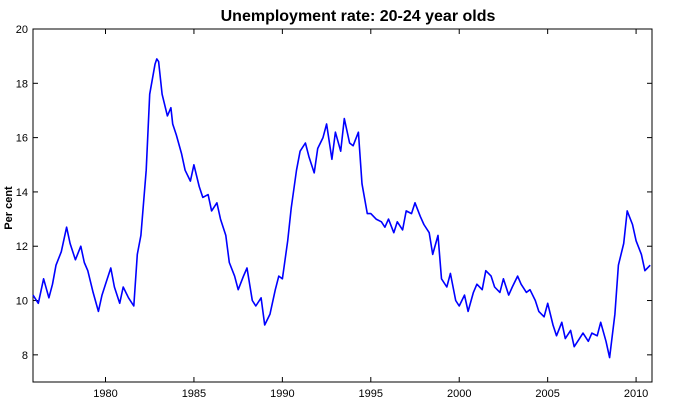 The width and height of the screenshot is (683, 404). What do you see at coordinates (22, 302) in the screenshot?
I see `y-tick-label: 10` at bounding box center [22, 302].